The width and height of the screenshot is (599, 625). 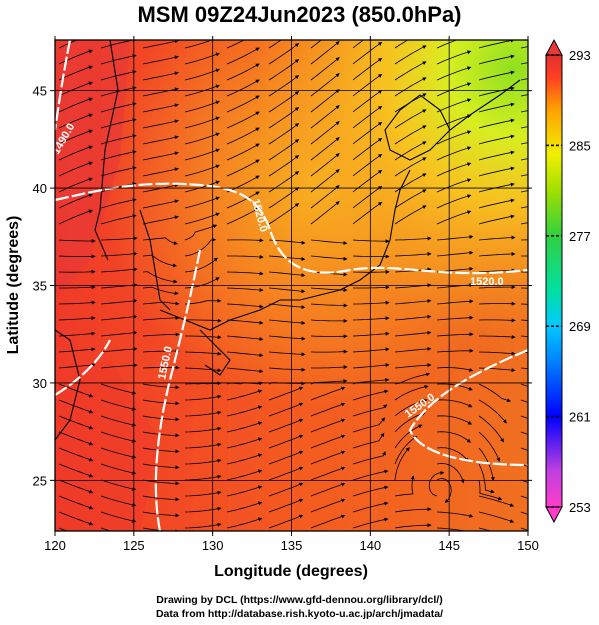 I want to click on y-axis-label: Latitude (degrees), so click(x=13, y=285).